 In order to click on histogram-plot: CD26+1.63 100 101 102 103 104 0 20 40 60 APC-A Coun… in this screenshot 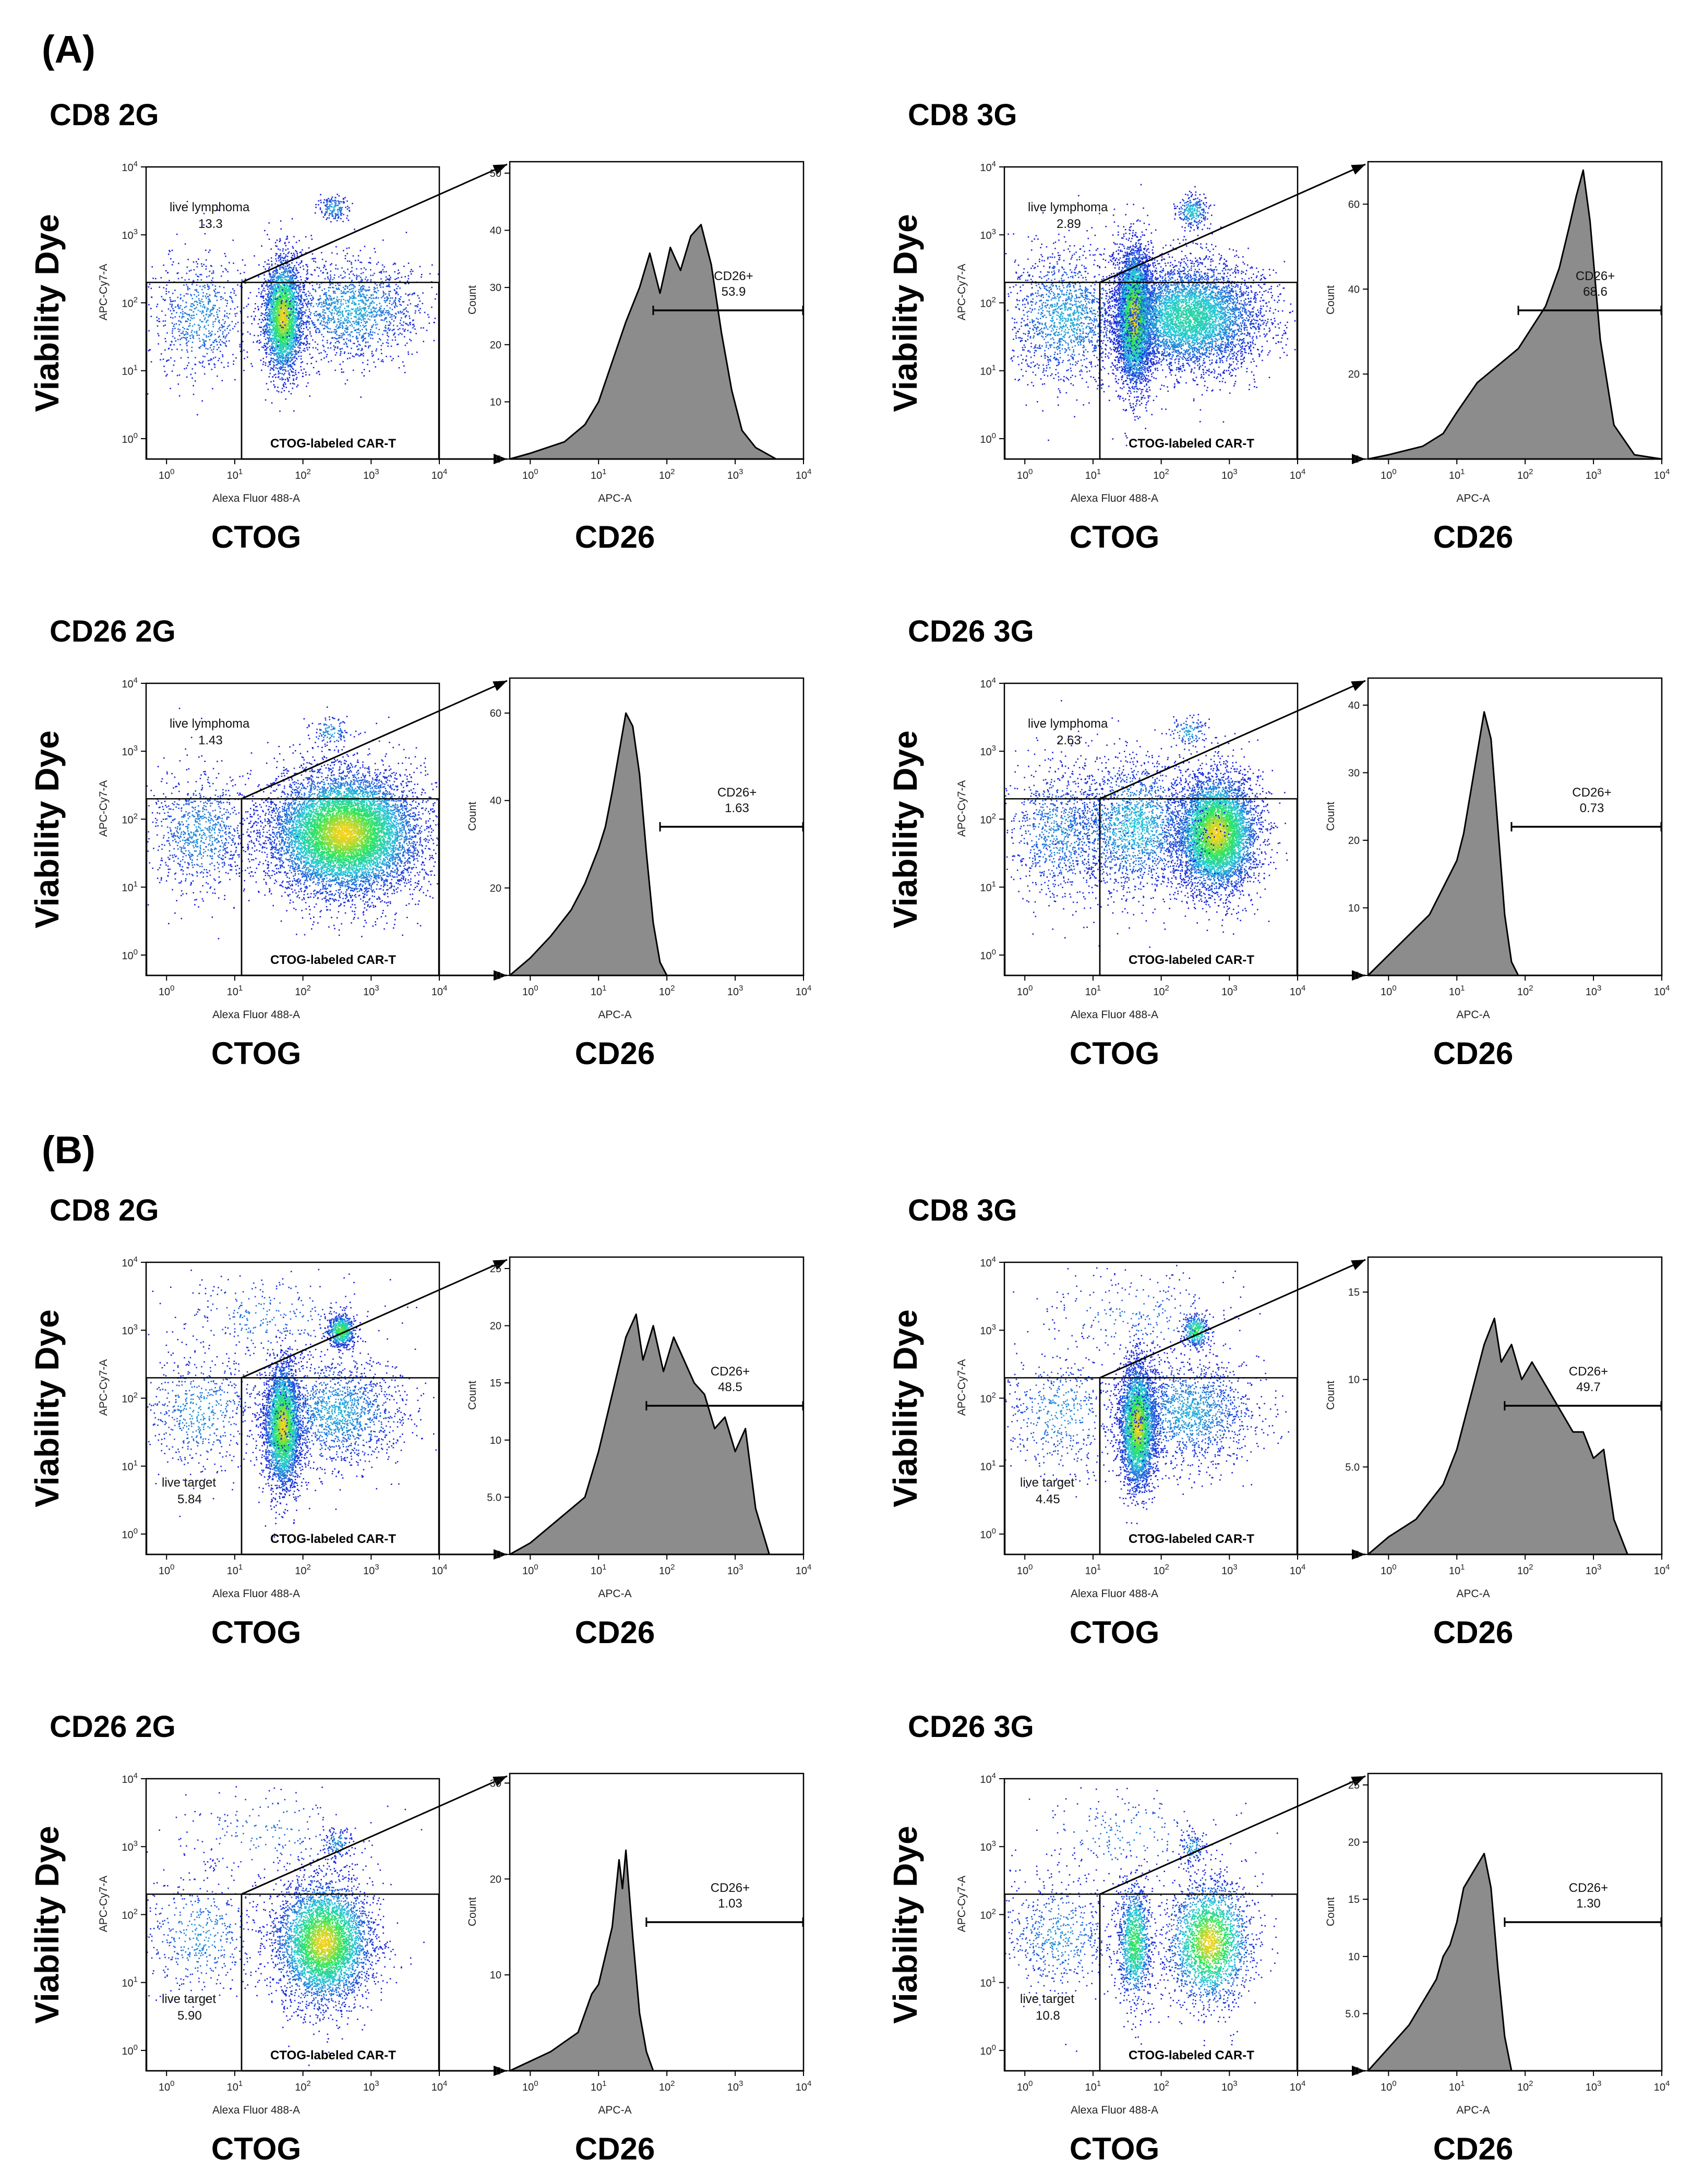, I will do `click(638, 849)`.